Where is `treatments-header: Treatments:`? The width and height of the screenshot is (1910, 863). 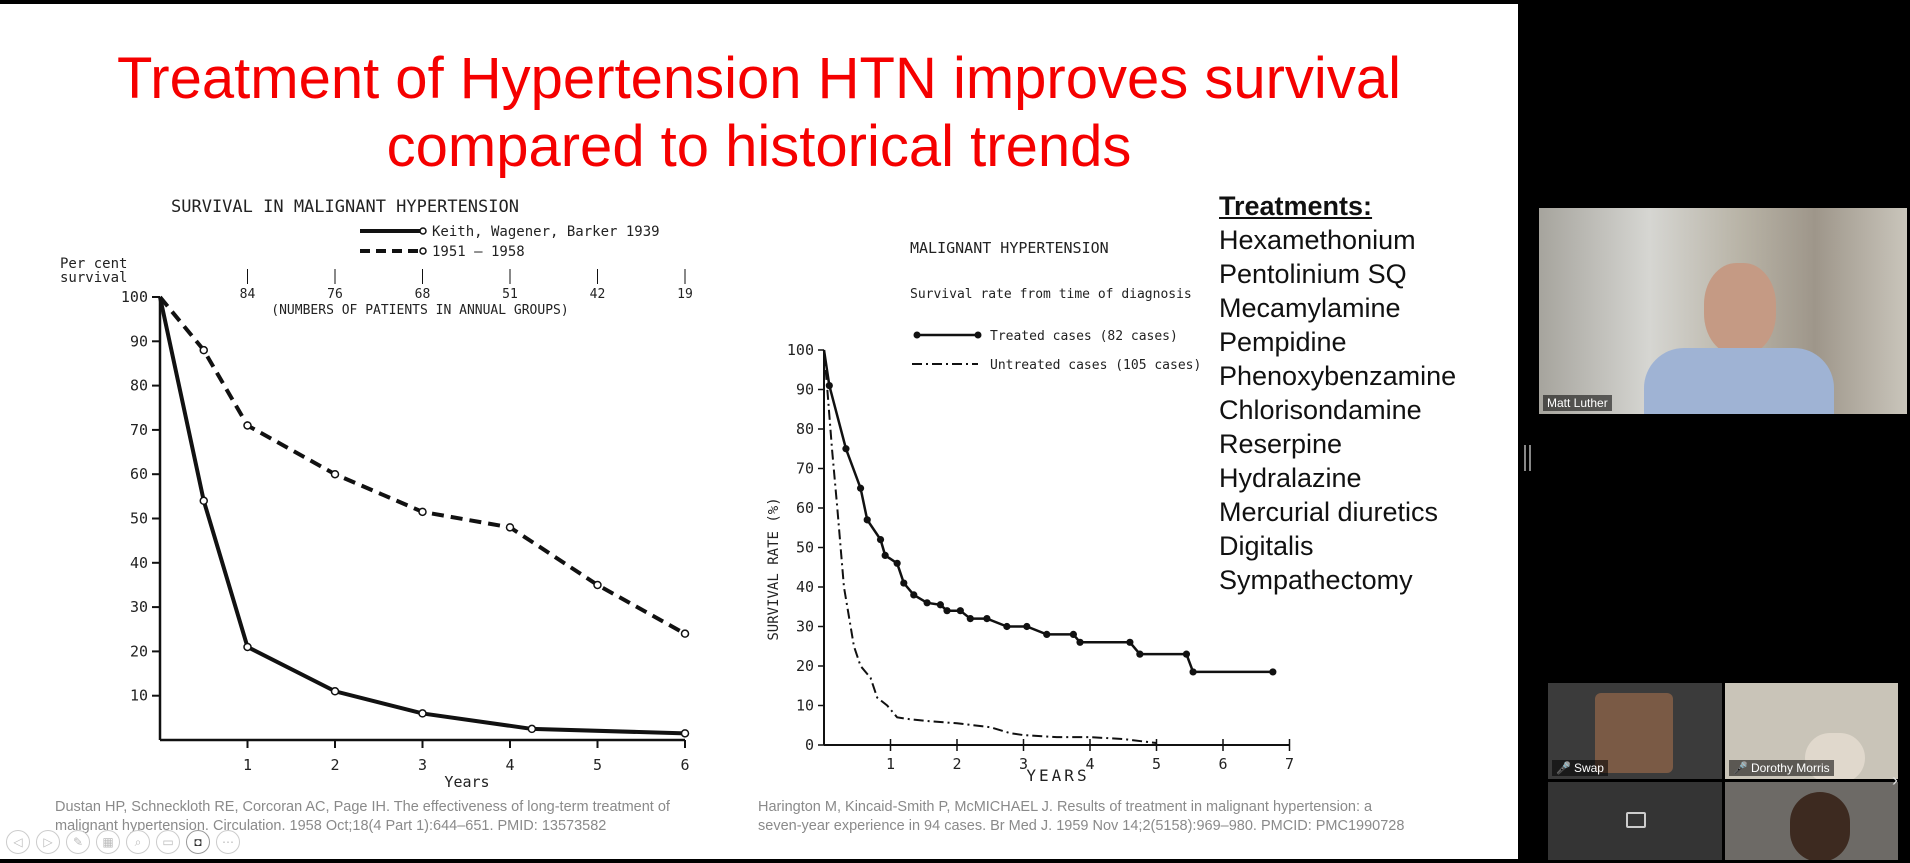
treatments-header: Treatments: is located at coordinates (1296, 206).